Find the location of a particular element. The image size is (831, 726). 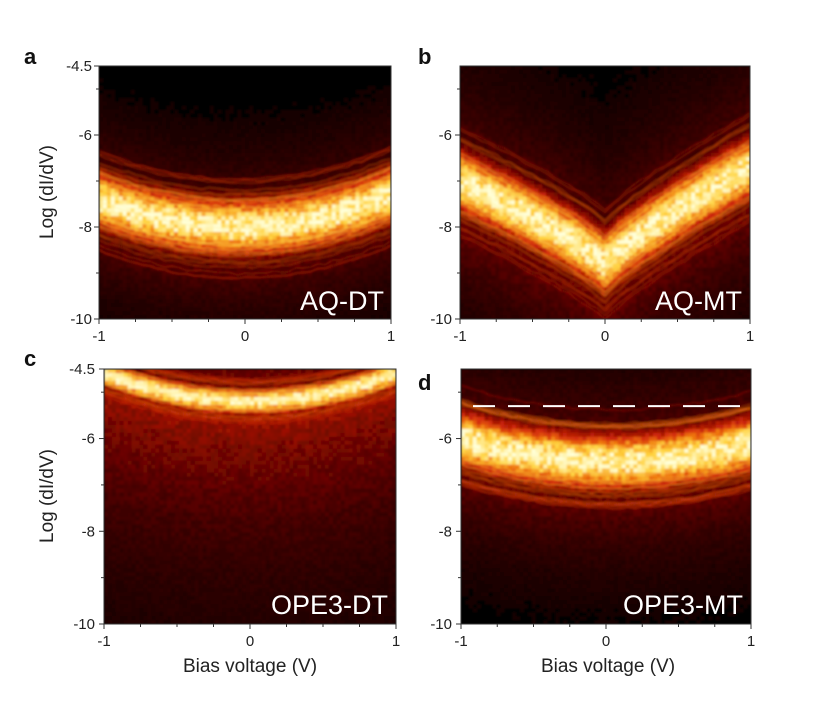

panel-label-a: AQ-DT is located at coordinates (342, 301).